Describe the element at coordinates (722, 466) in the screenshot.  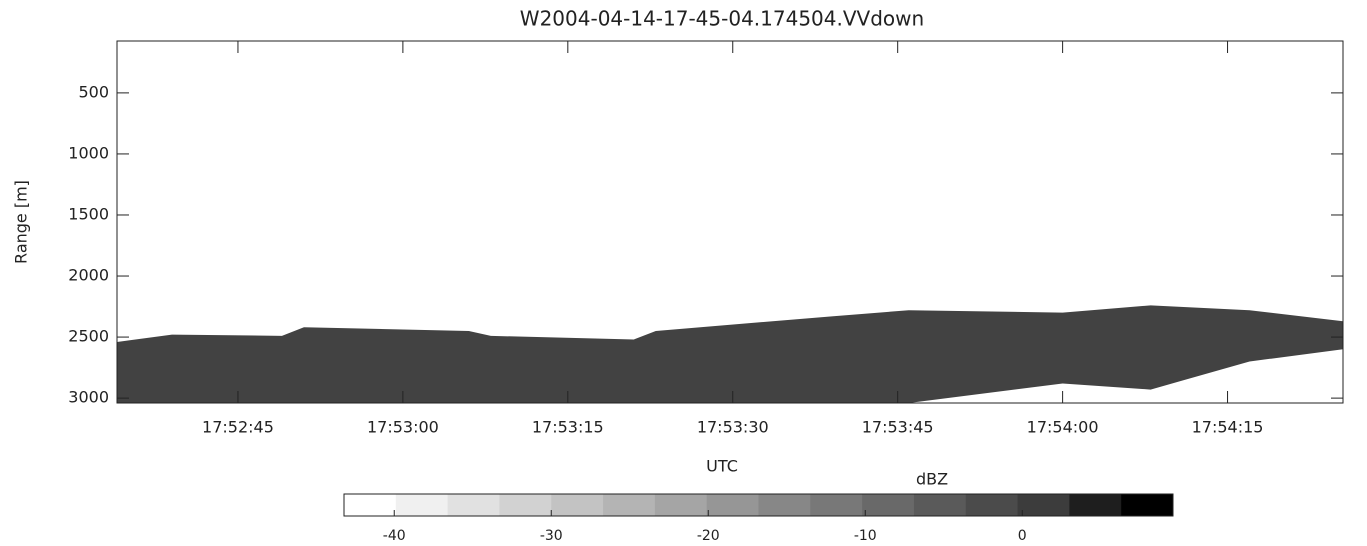
I see `x-axis-label: UTC` at that location.